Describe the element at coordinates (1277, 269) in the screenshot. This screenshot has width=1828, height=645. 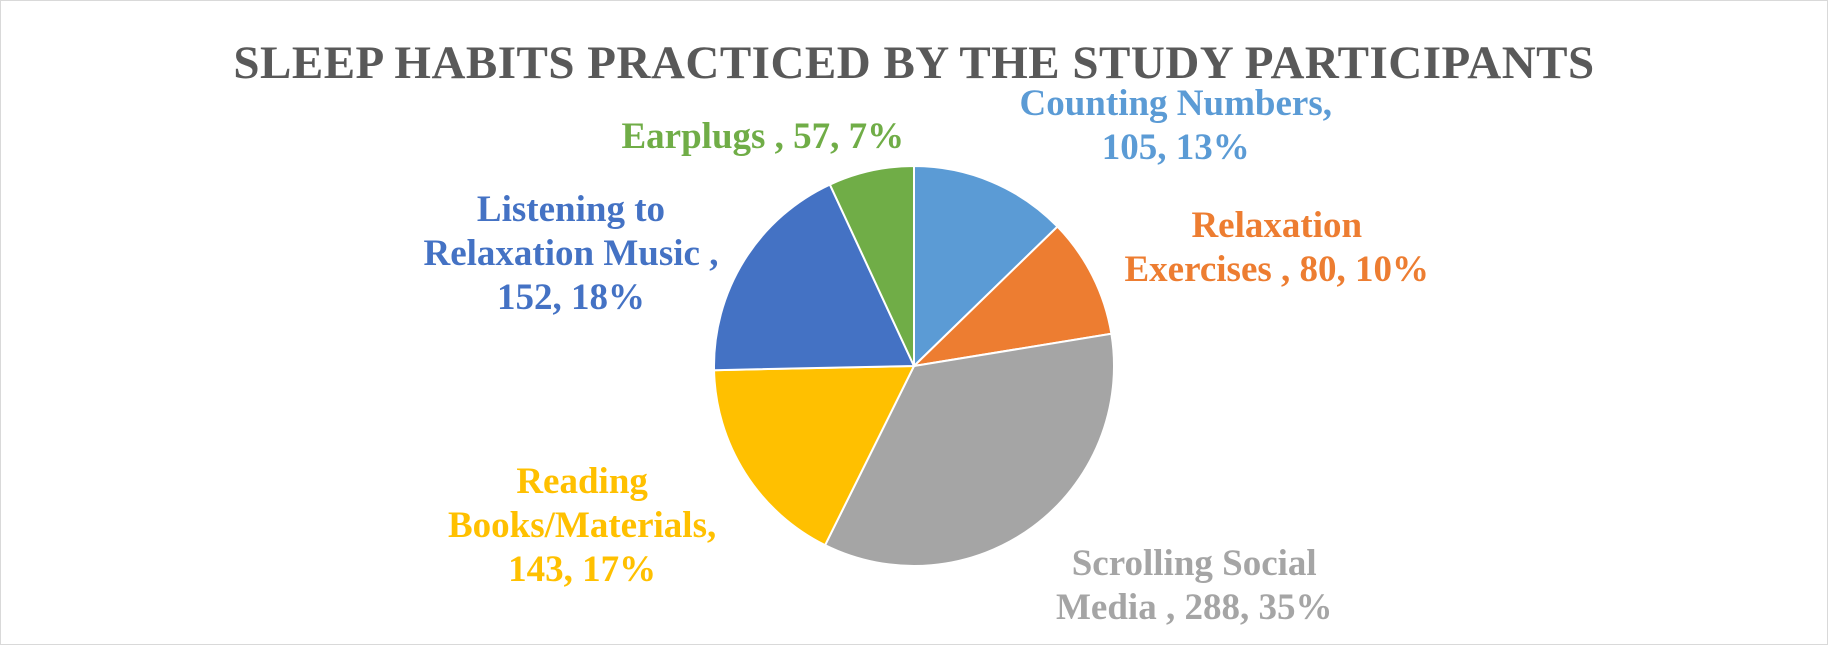
I see `data-label-line: Exercises , 80, 10%` at that location.